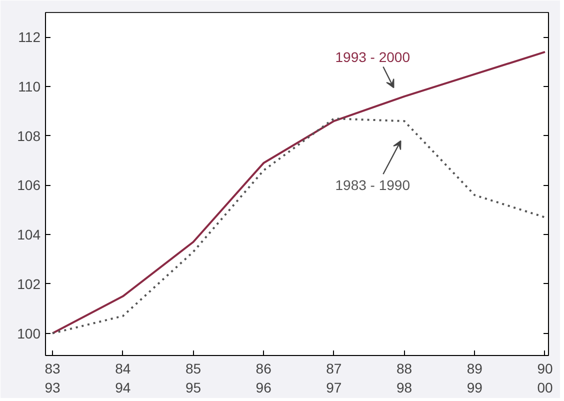 The width and height of the screenshot is (564, 401). Describe the element at coordinates (29, 86) in the screenshot. I see `y-tick-label: 110` at that location.